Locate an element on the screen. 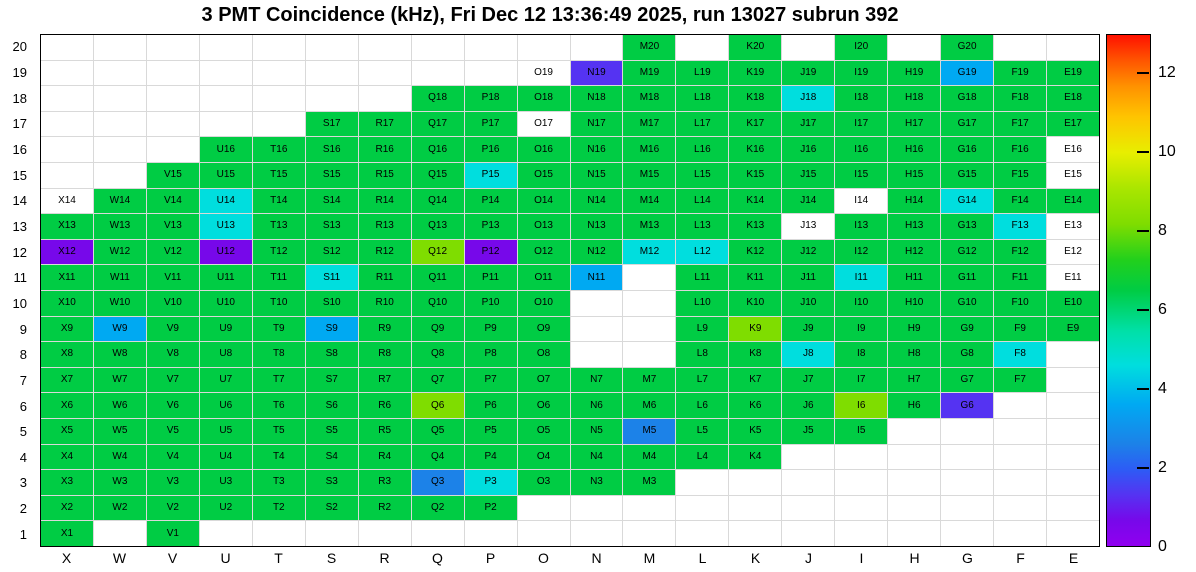 Image resolution: width=1196 pixels, height=572 pixels. cell-label: F15 is located at coordinates (1020, 175).